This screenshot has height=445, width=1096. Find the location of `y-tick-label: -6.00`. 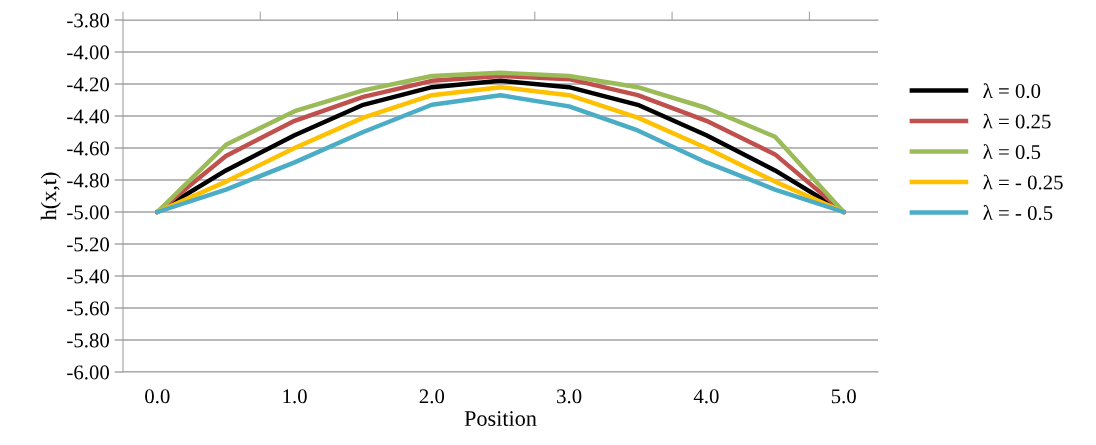

y-tick-label: -6.00 is located at coordinates (88, 372).